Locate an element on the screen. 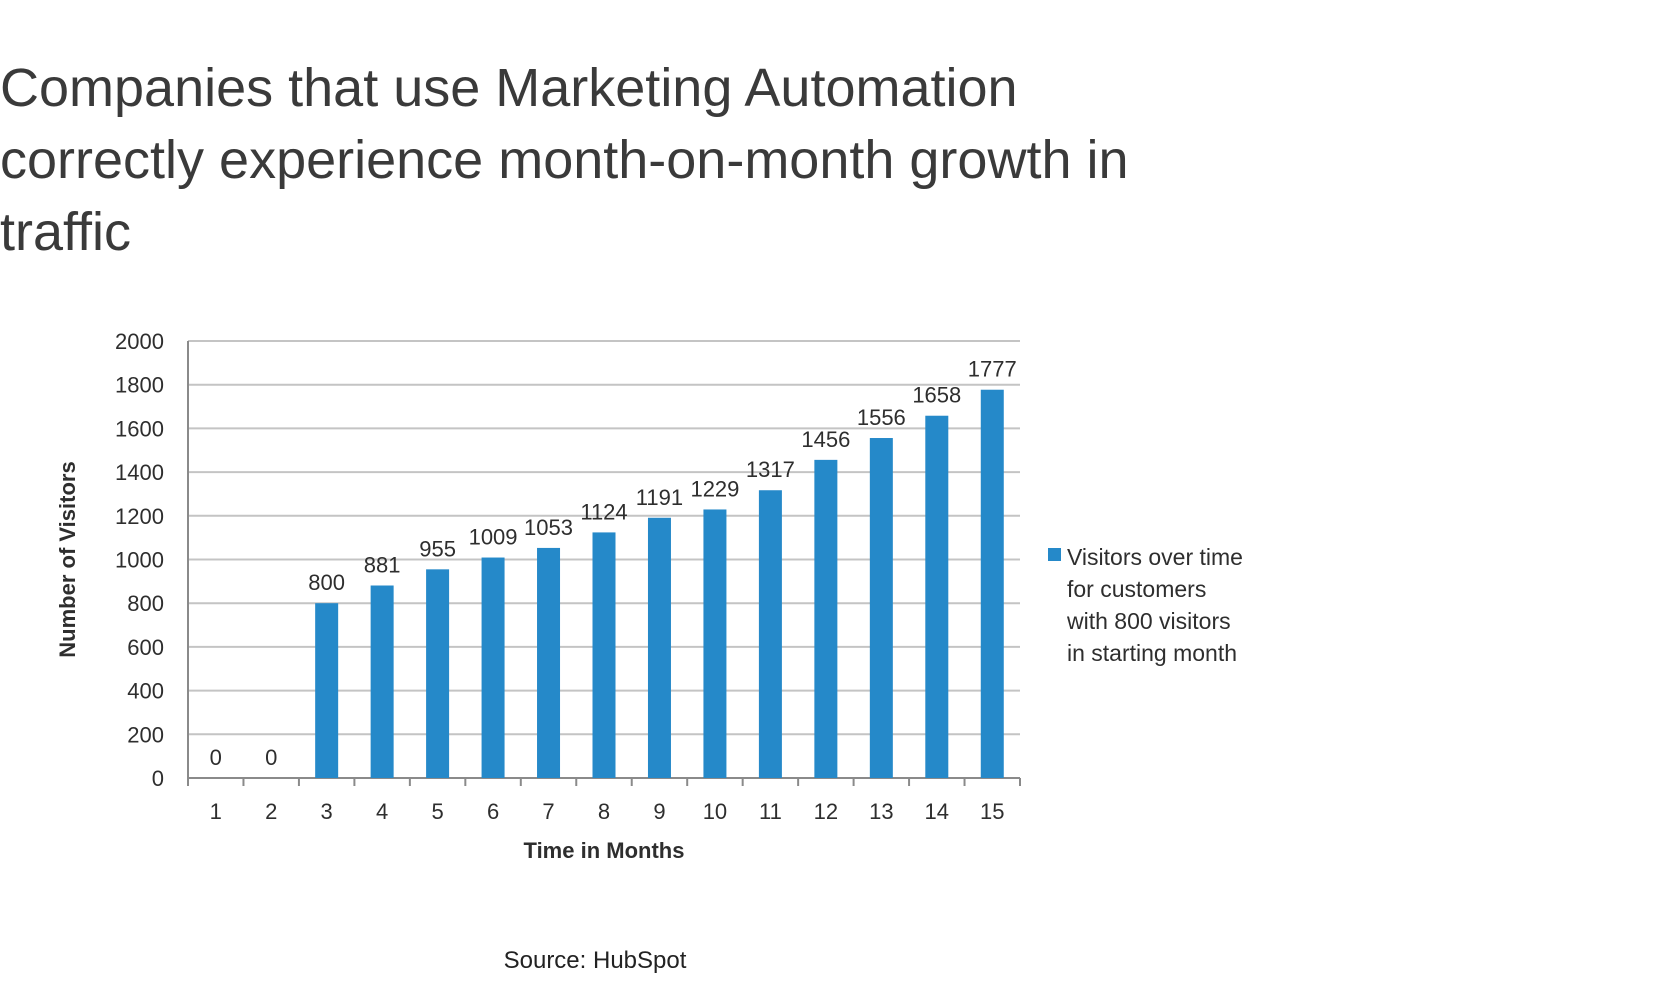 This screenshot has height=1003, width=1680. y-tick-label: 1000 is located at coordinates (139, 560).